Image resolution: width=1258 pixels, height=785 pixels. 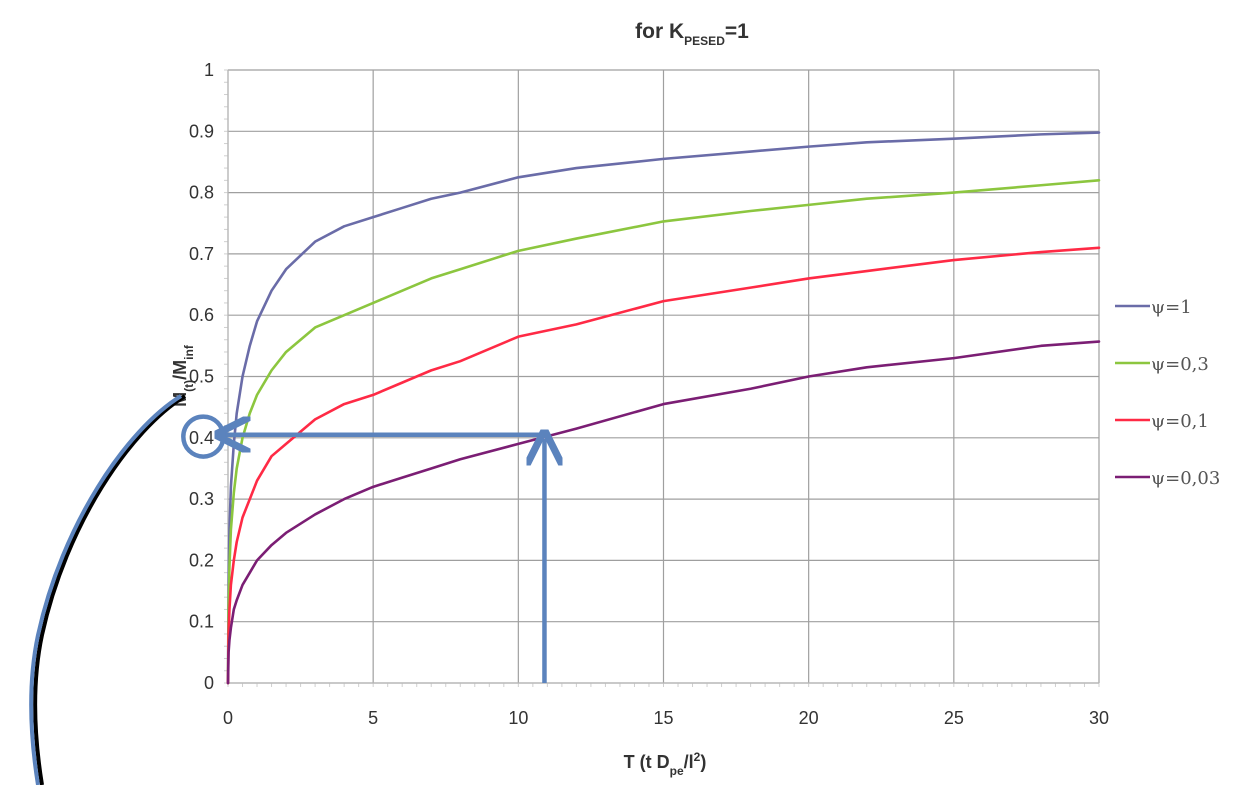 What do you see at coordinates (180, 370) in the screenshot?
I see `y-axis-label-part-2: /M` at bounding box center [180, 370].